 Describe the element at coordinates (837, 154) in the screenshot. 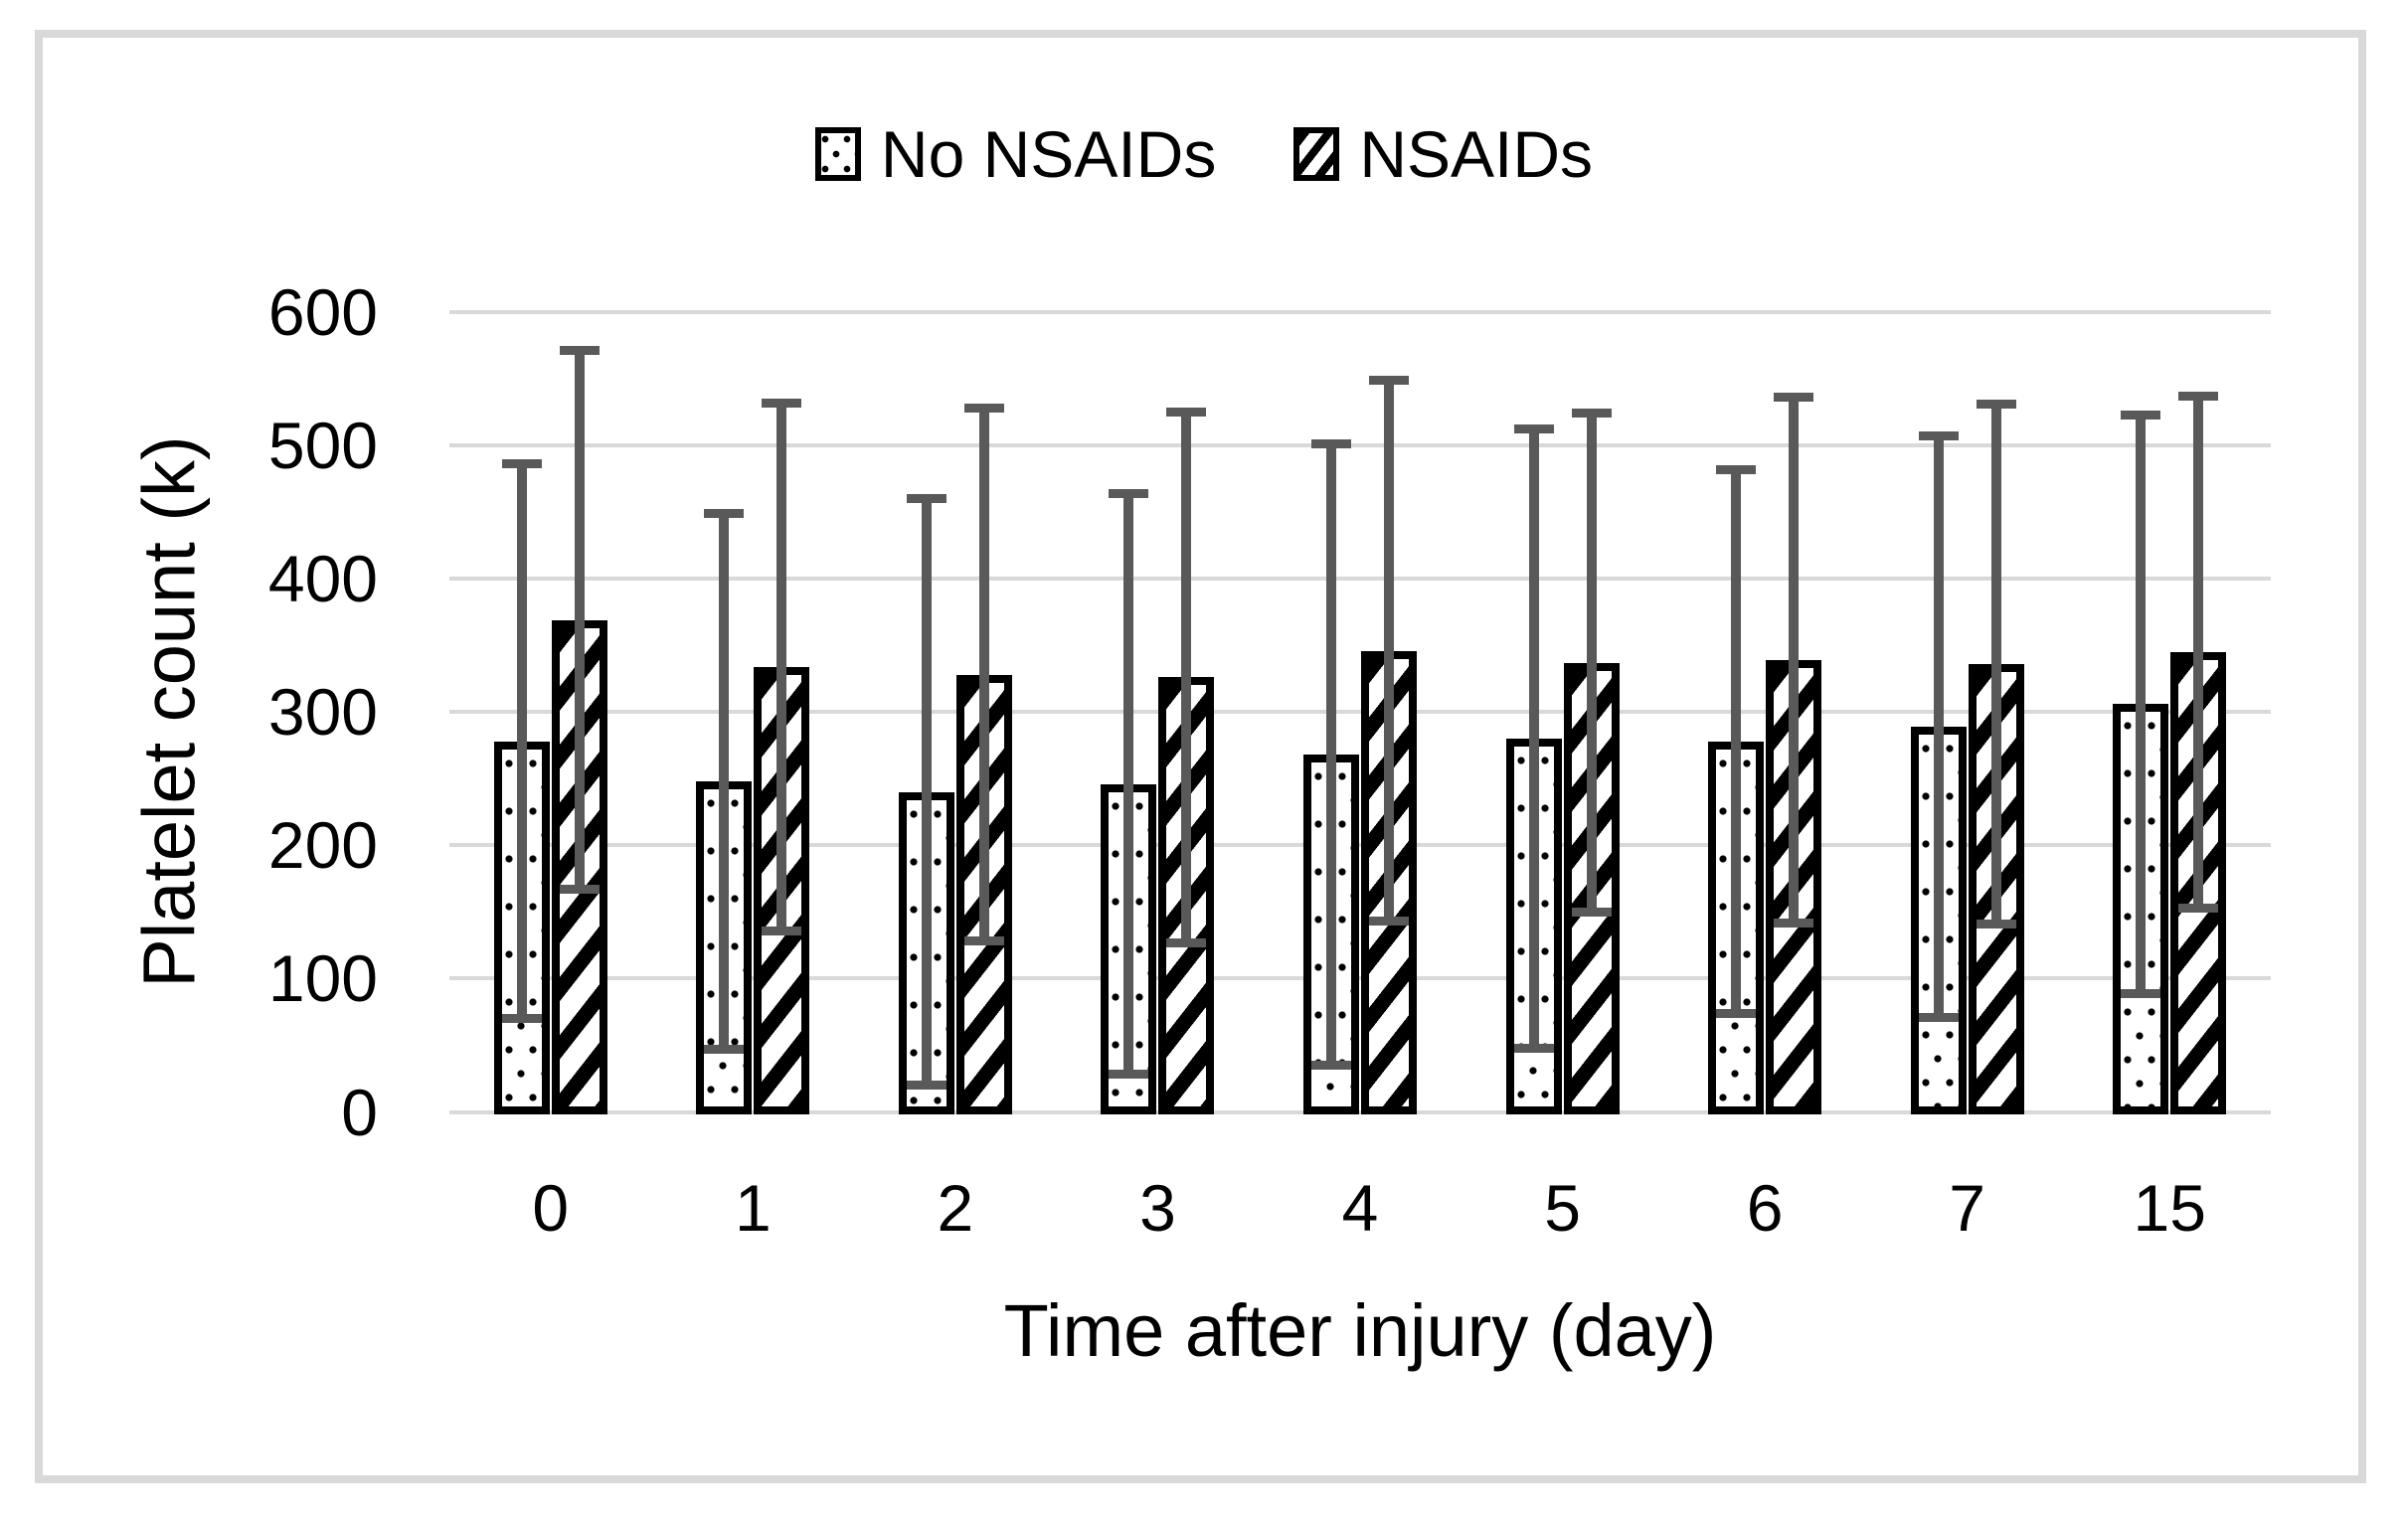

I see `legend-swatch-dots-icon` at that location.